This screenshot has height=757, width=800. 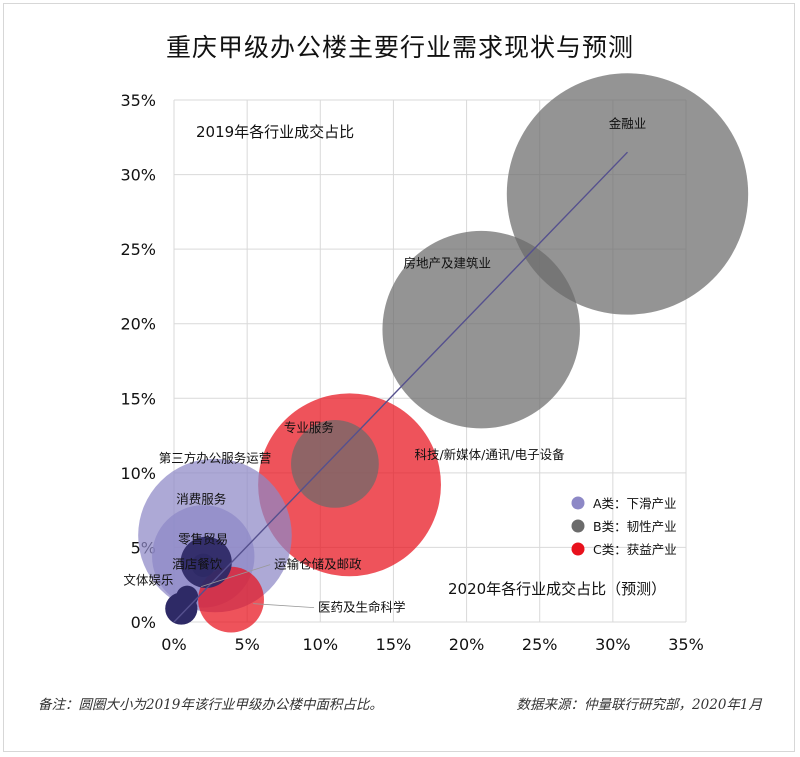 What do you see at coordinates (362, 607) in the screenshot?
I see `bubble-label: 医药及生命科学` at bounding box center [362, 607].